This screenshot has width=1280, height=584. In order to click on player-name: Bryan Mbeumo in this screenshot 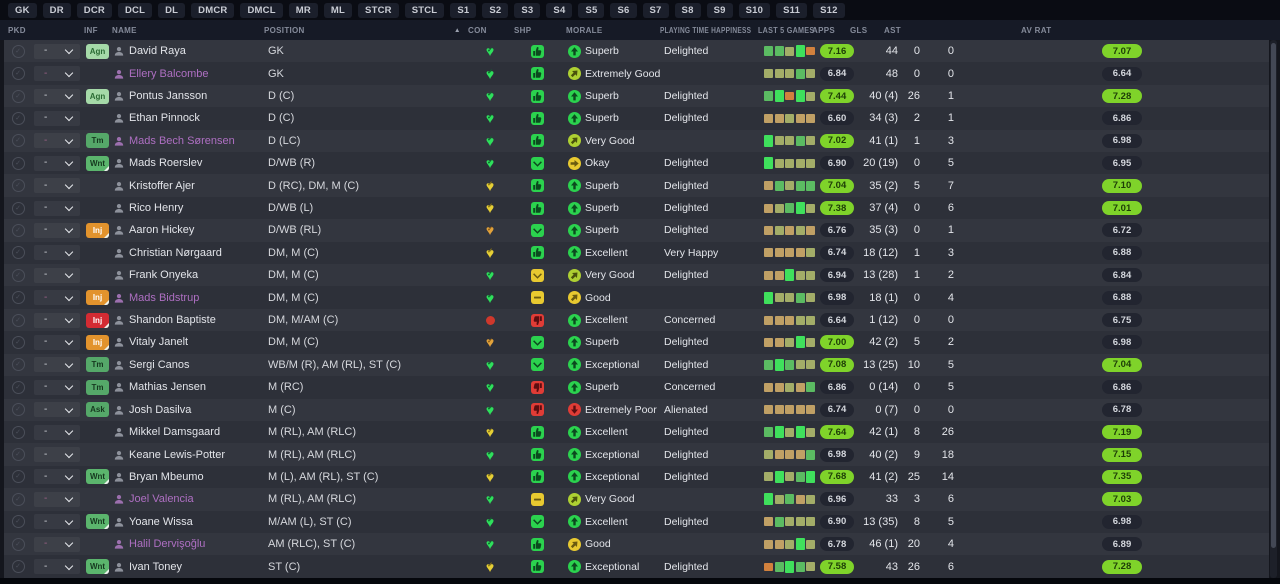, I will do `click(166, 476)`.